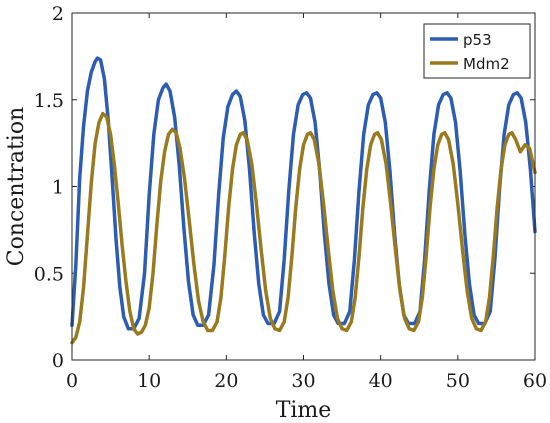 The height and width of the screenshot is (423, 550). Describe the element at coordinates (58, 188) in the screenshot. I see `y-tick-label: 1` at that location.